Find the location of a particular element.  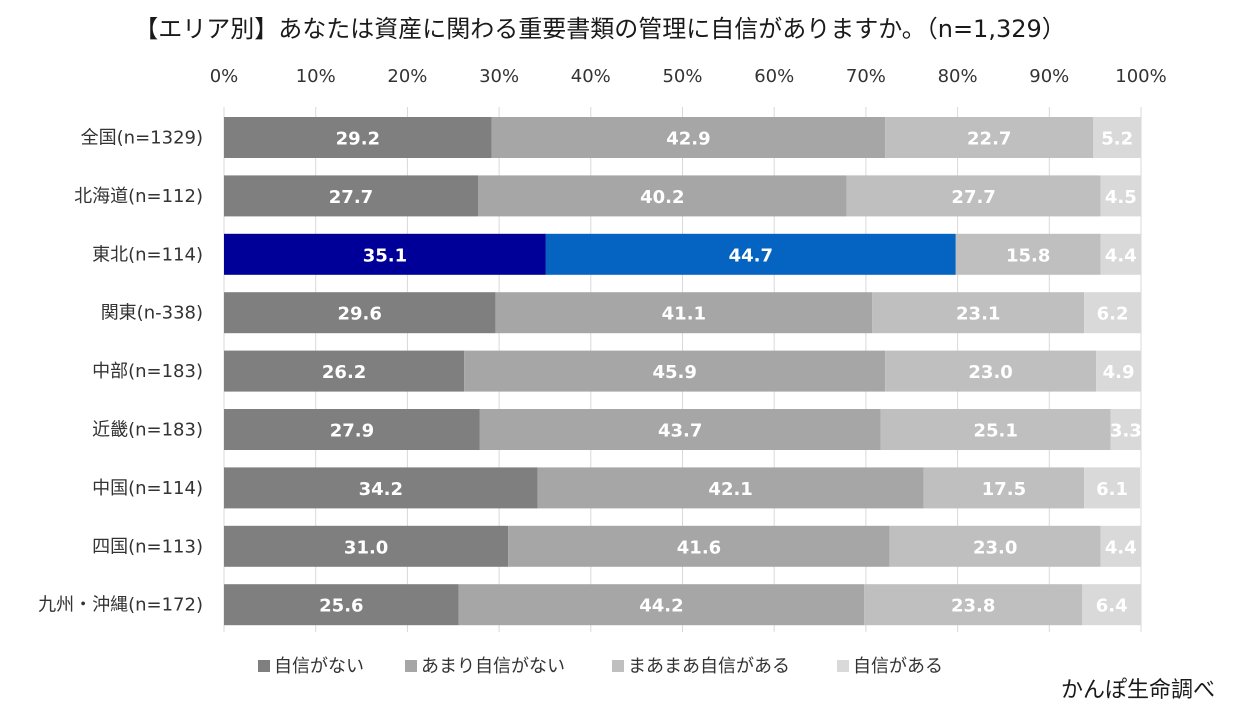

data-label: 5.2 is located at coordinates (1117, 139).